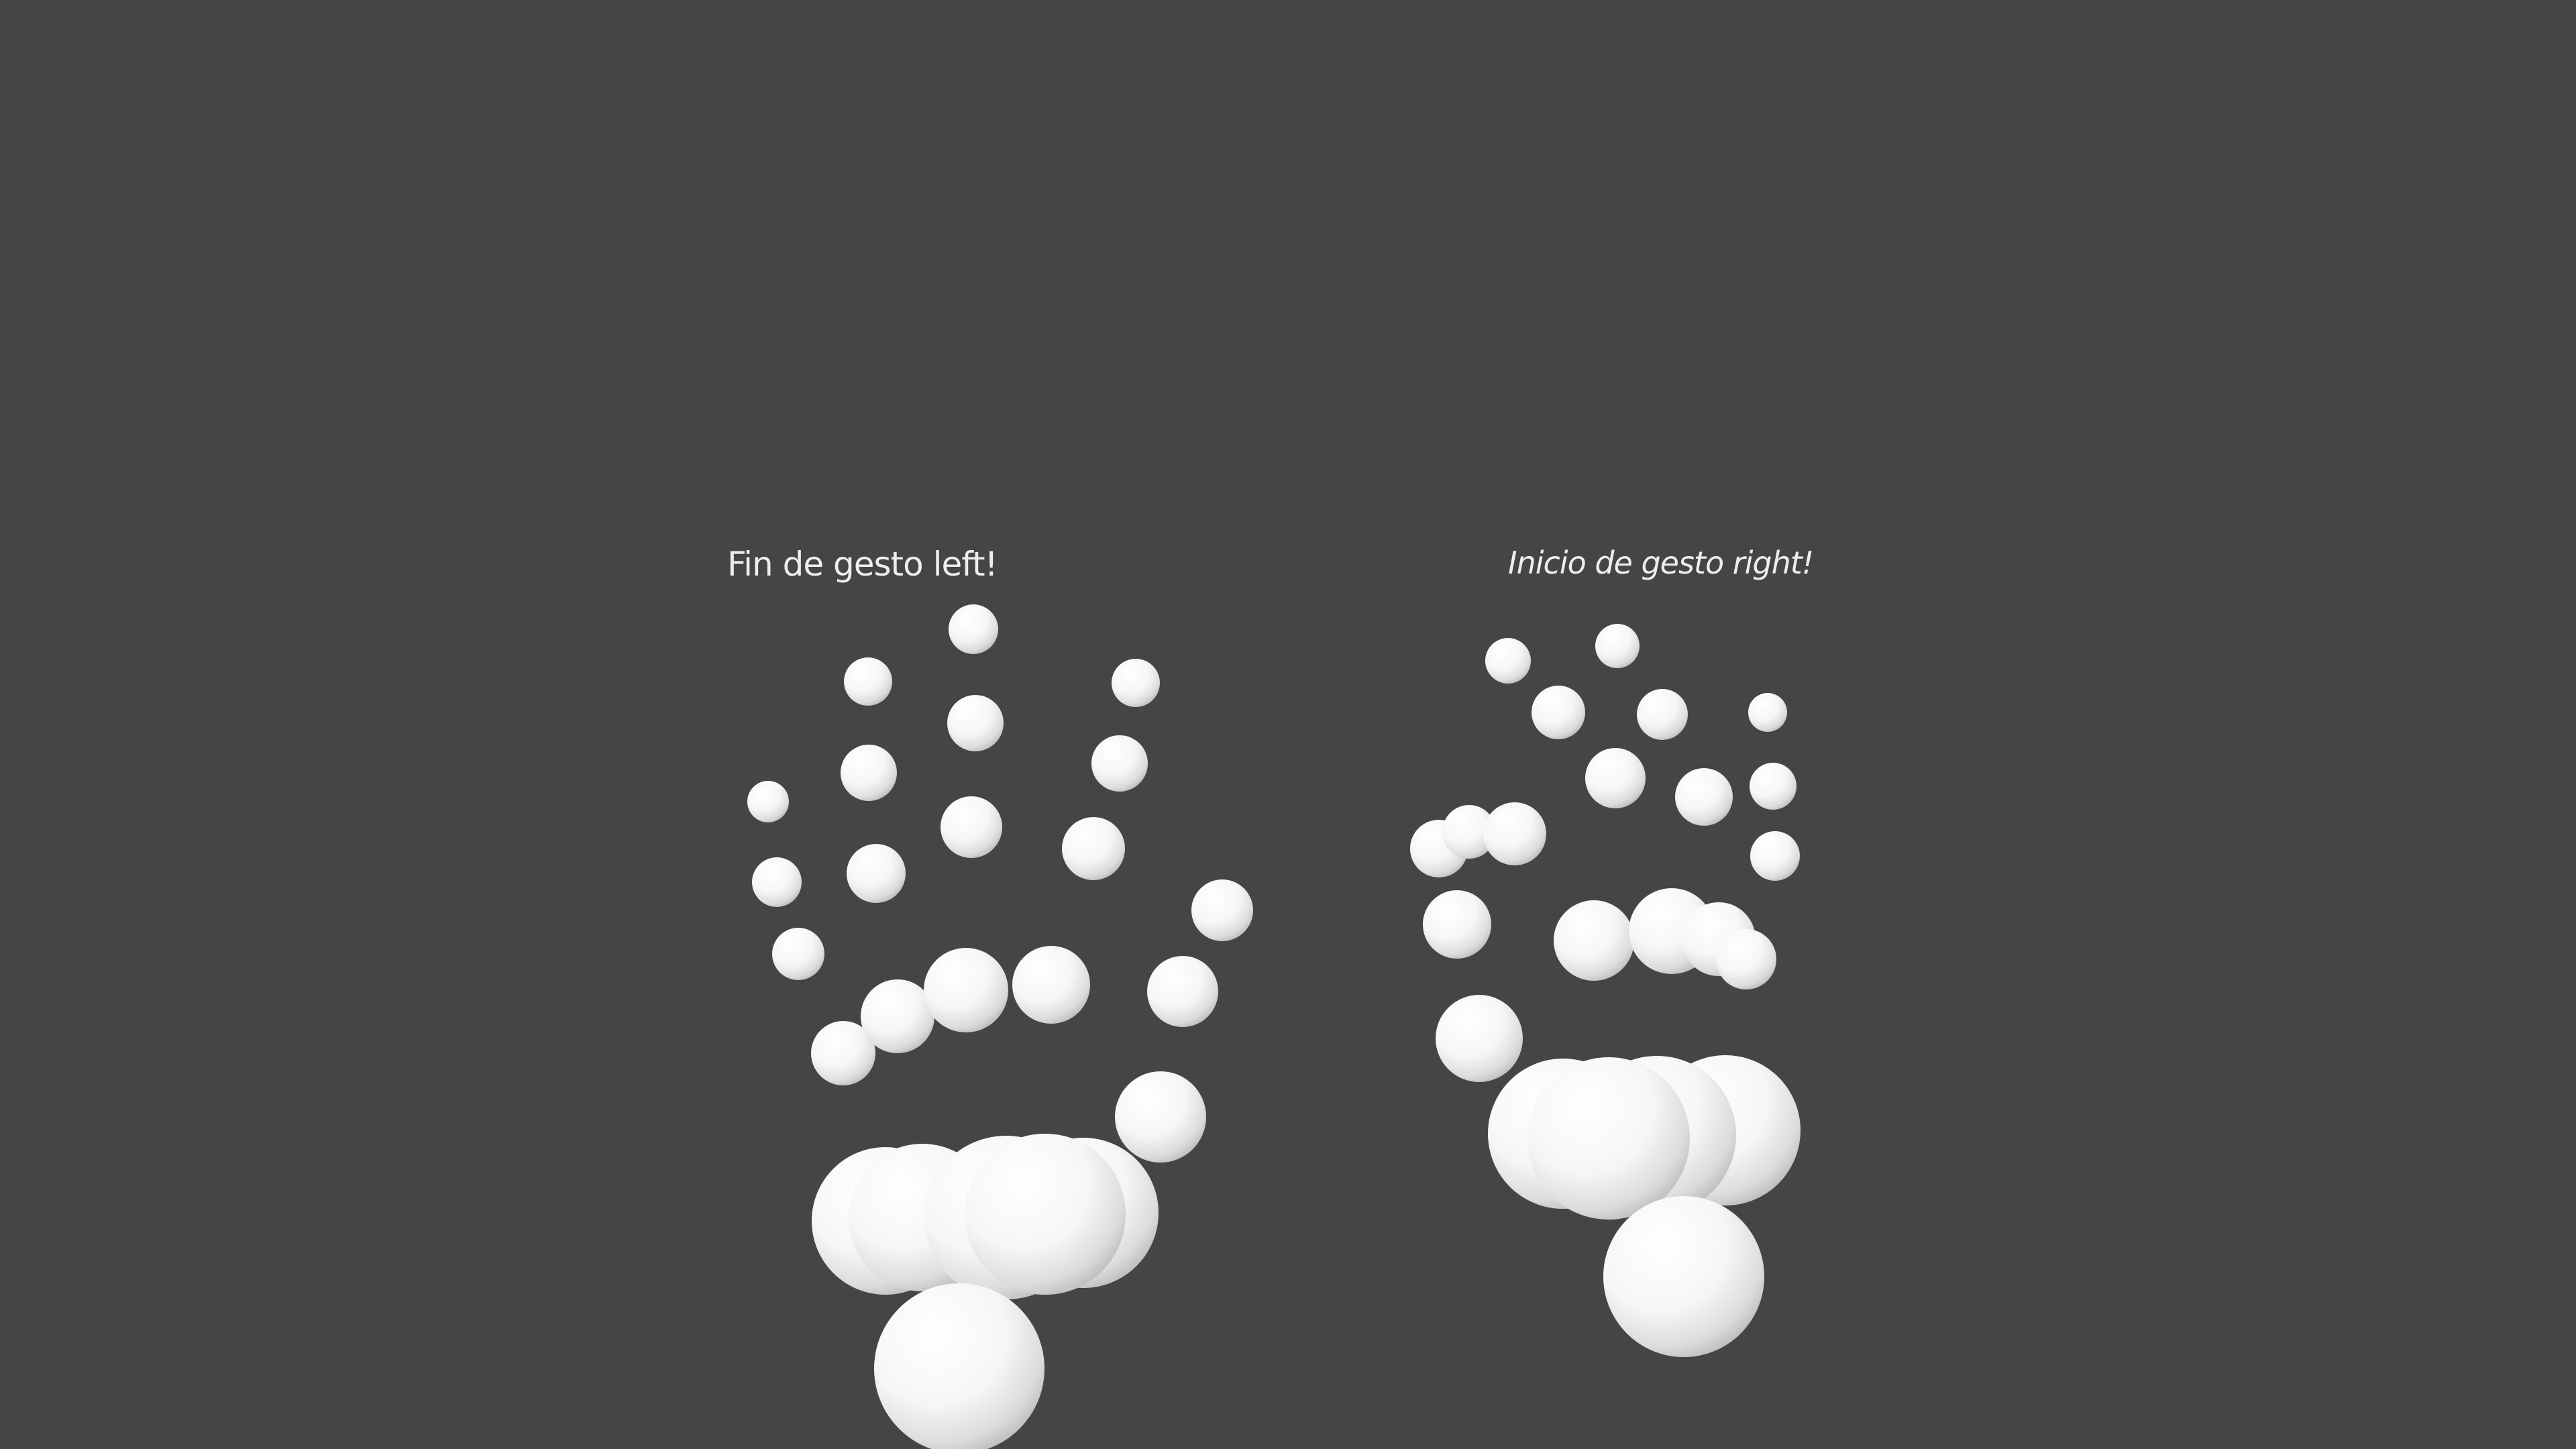  What do you see at coordinates (1608, 1138) in the screenshot?
I see `right-palm-joint` at bounding box center [1608, 1138].